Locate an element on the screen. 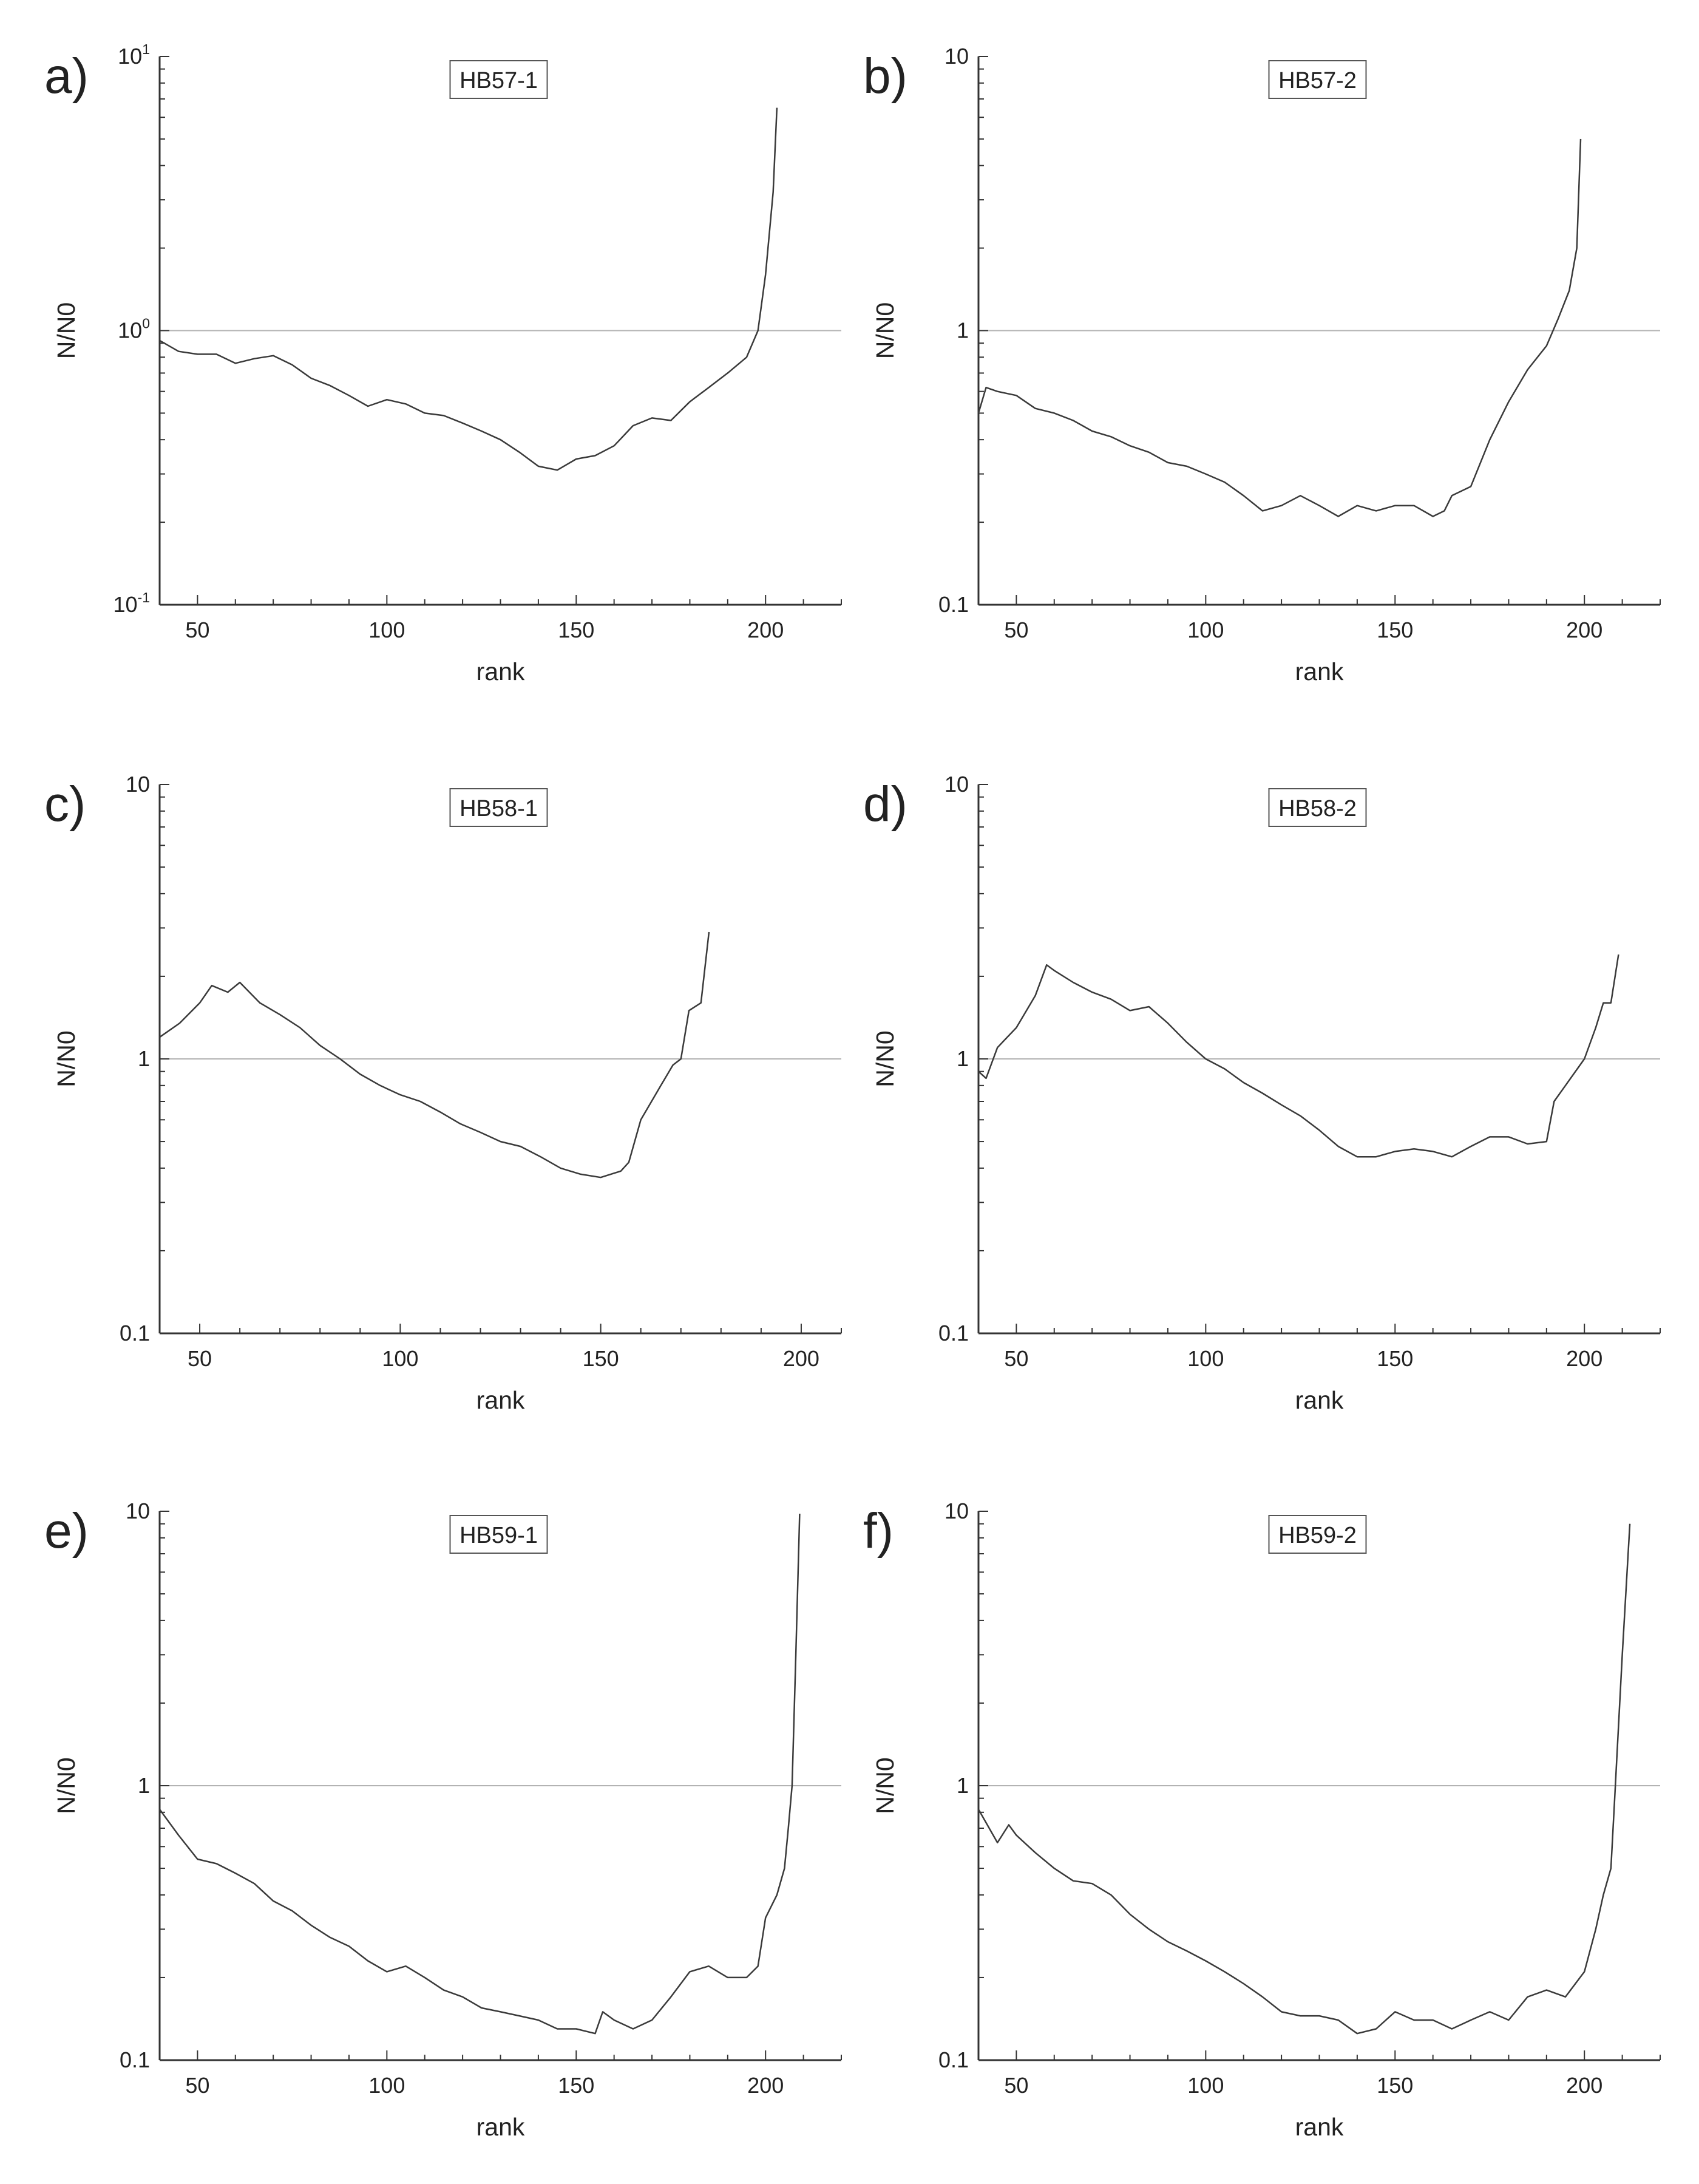 This screenshot has width=1699, height=2184. y-tick-label: 10⁰ is located at coordinates (134, 329).